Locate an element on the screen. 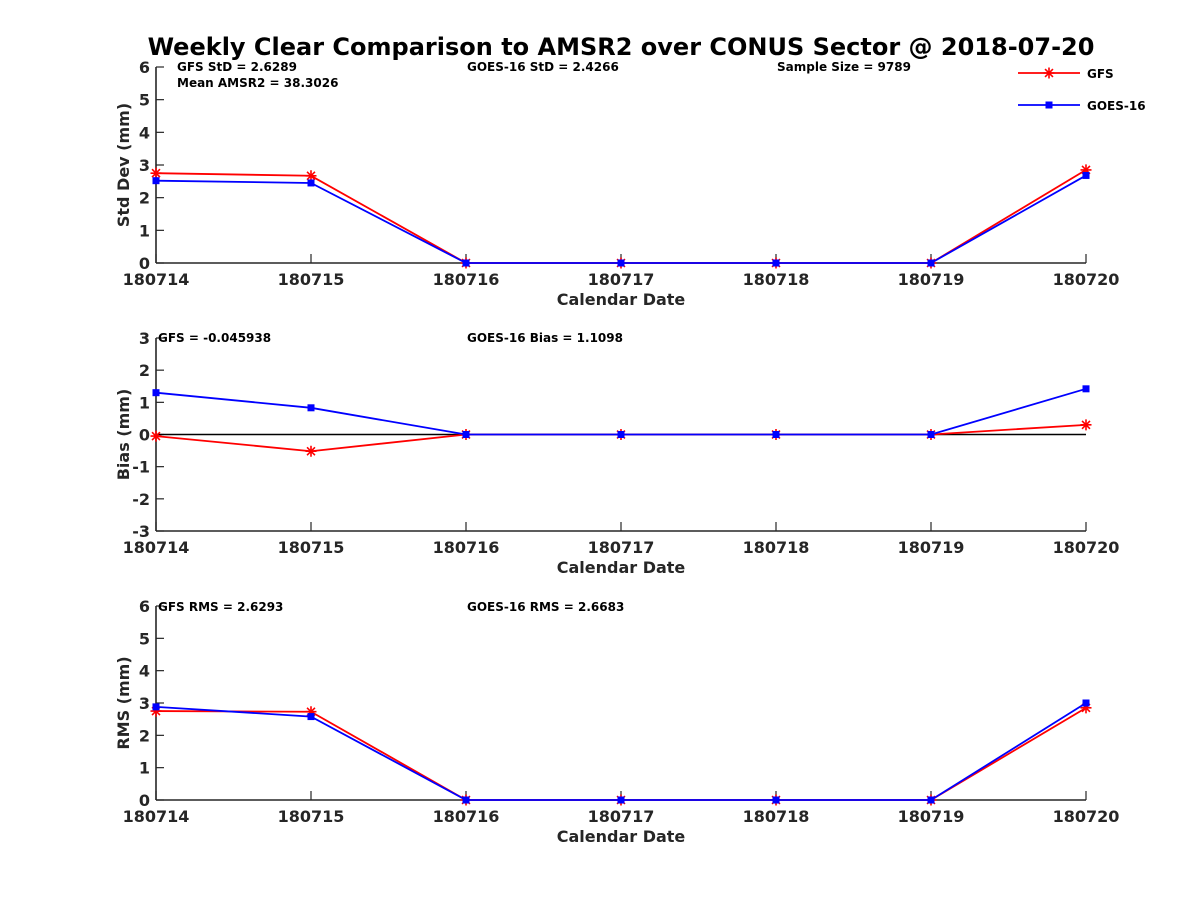 This screenshot has height=900, width=1200. y-axis-label: RMS (mm) is located at coordinates (123, 702).